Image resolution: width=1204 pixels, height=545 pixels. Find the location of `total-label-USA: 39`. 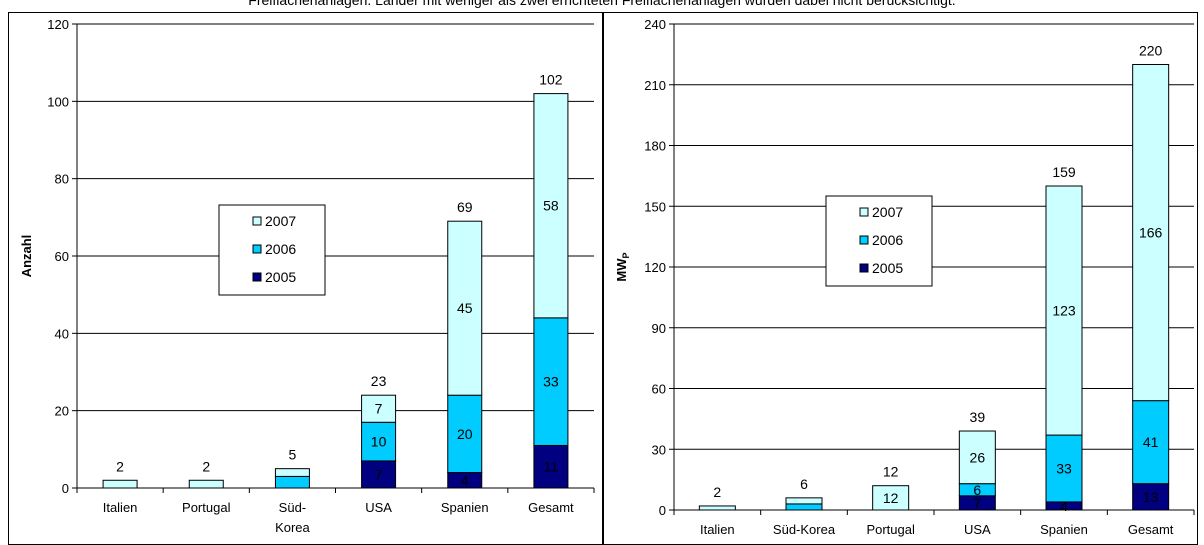

total-label-USA: 39 is located at coordinates (978, 417).